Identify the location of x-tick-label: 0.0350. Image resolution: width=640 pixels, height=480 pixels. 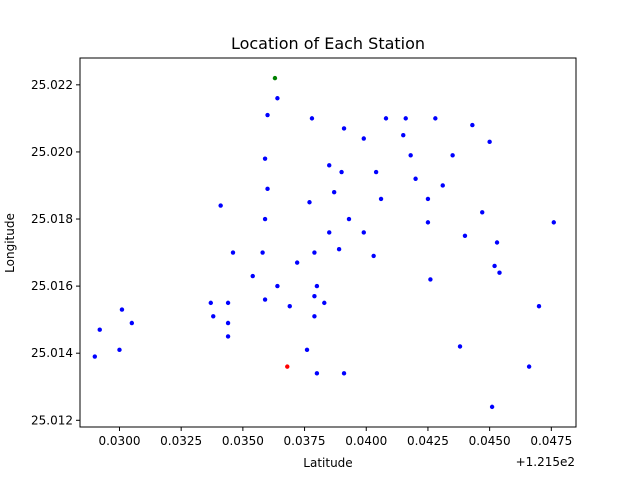
(243, 441).